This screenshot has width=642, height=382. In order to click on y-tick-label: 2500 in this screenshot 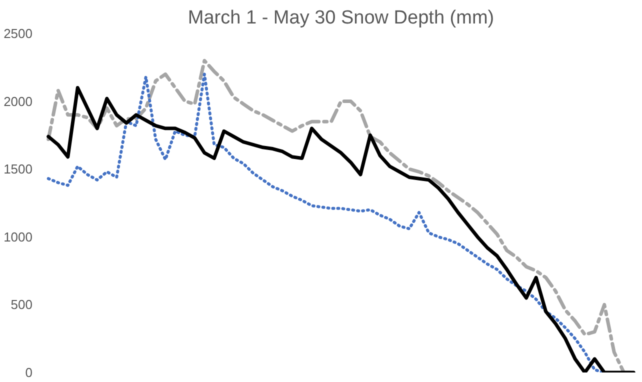, I will do `click(18, 33)`.